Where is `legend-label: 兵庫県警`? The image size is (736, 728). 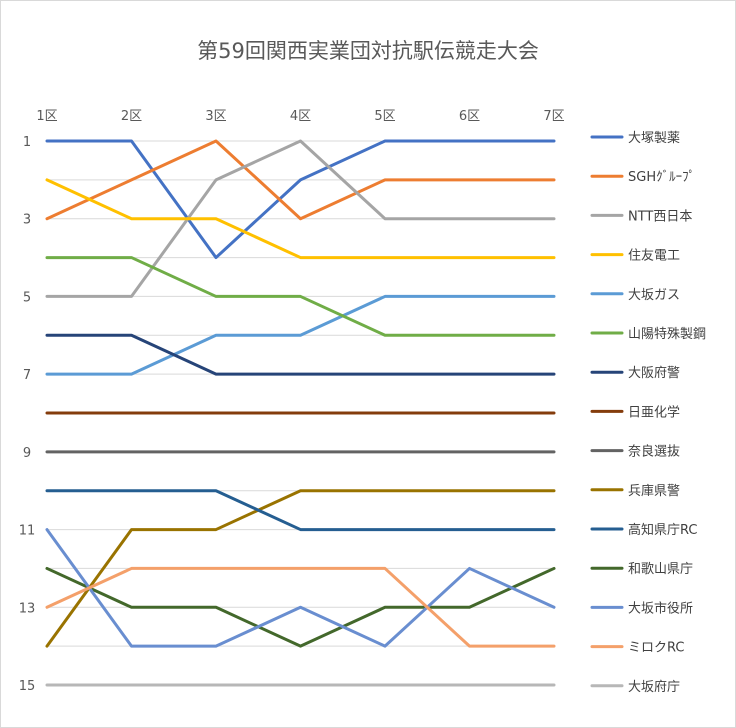 legend-label: 兵庫県警 is located at coordinates (654, 491).